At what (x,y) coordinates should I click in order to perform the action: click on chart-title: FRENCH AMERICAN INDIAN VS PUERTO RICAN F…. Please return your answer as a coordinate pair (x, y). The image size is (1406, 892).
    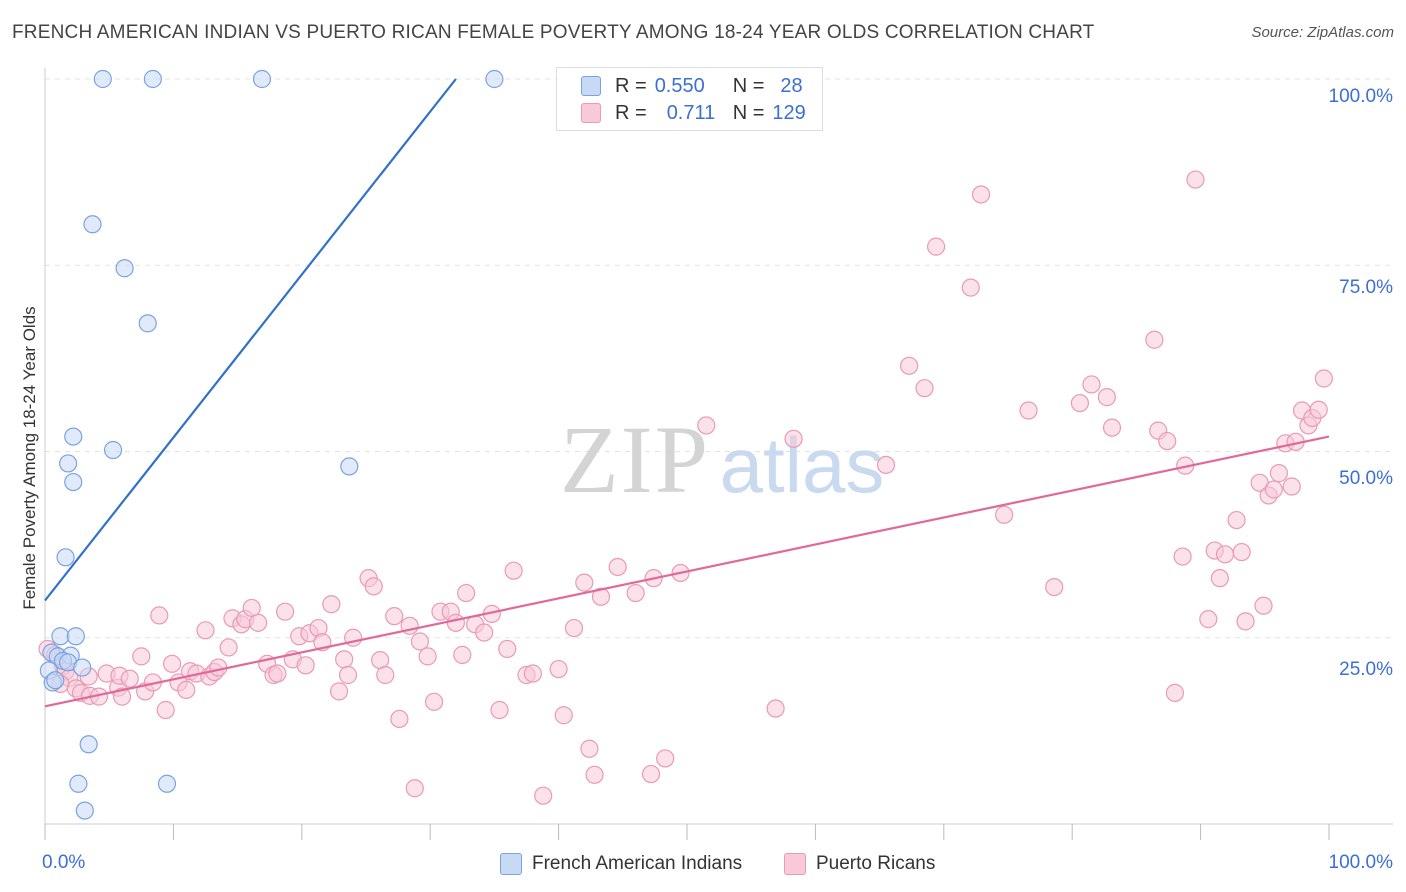
    Looking at the image, I should click on (553, 32).